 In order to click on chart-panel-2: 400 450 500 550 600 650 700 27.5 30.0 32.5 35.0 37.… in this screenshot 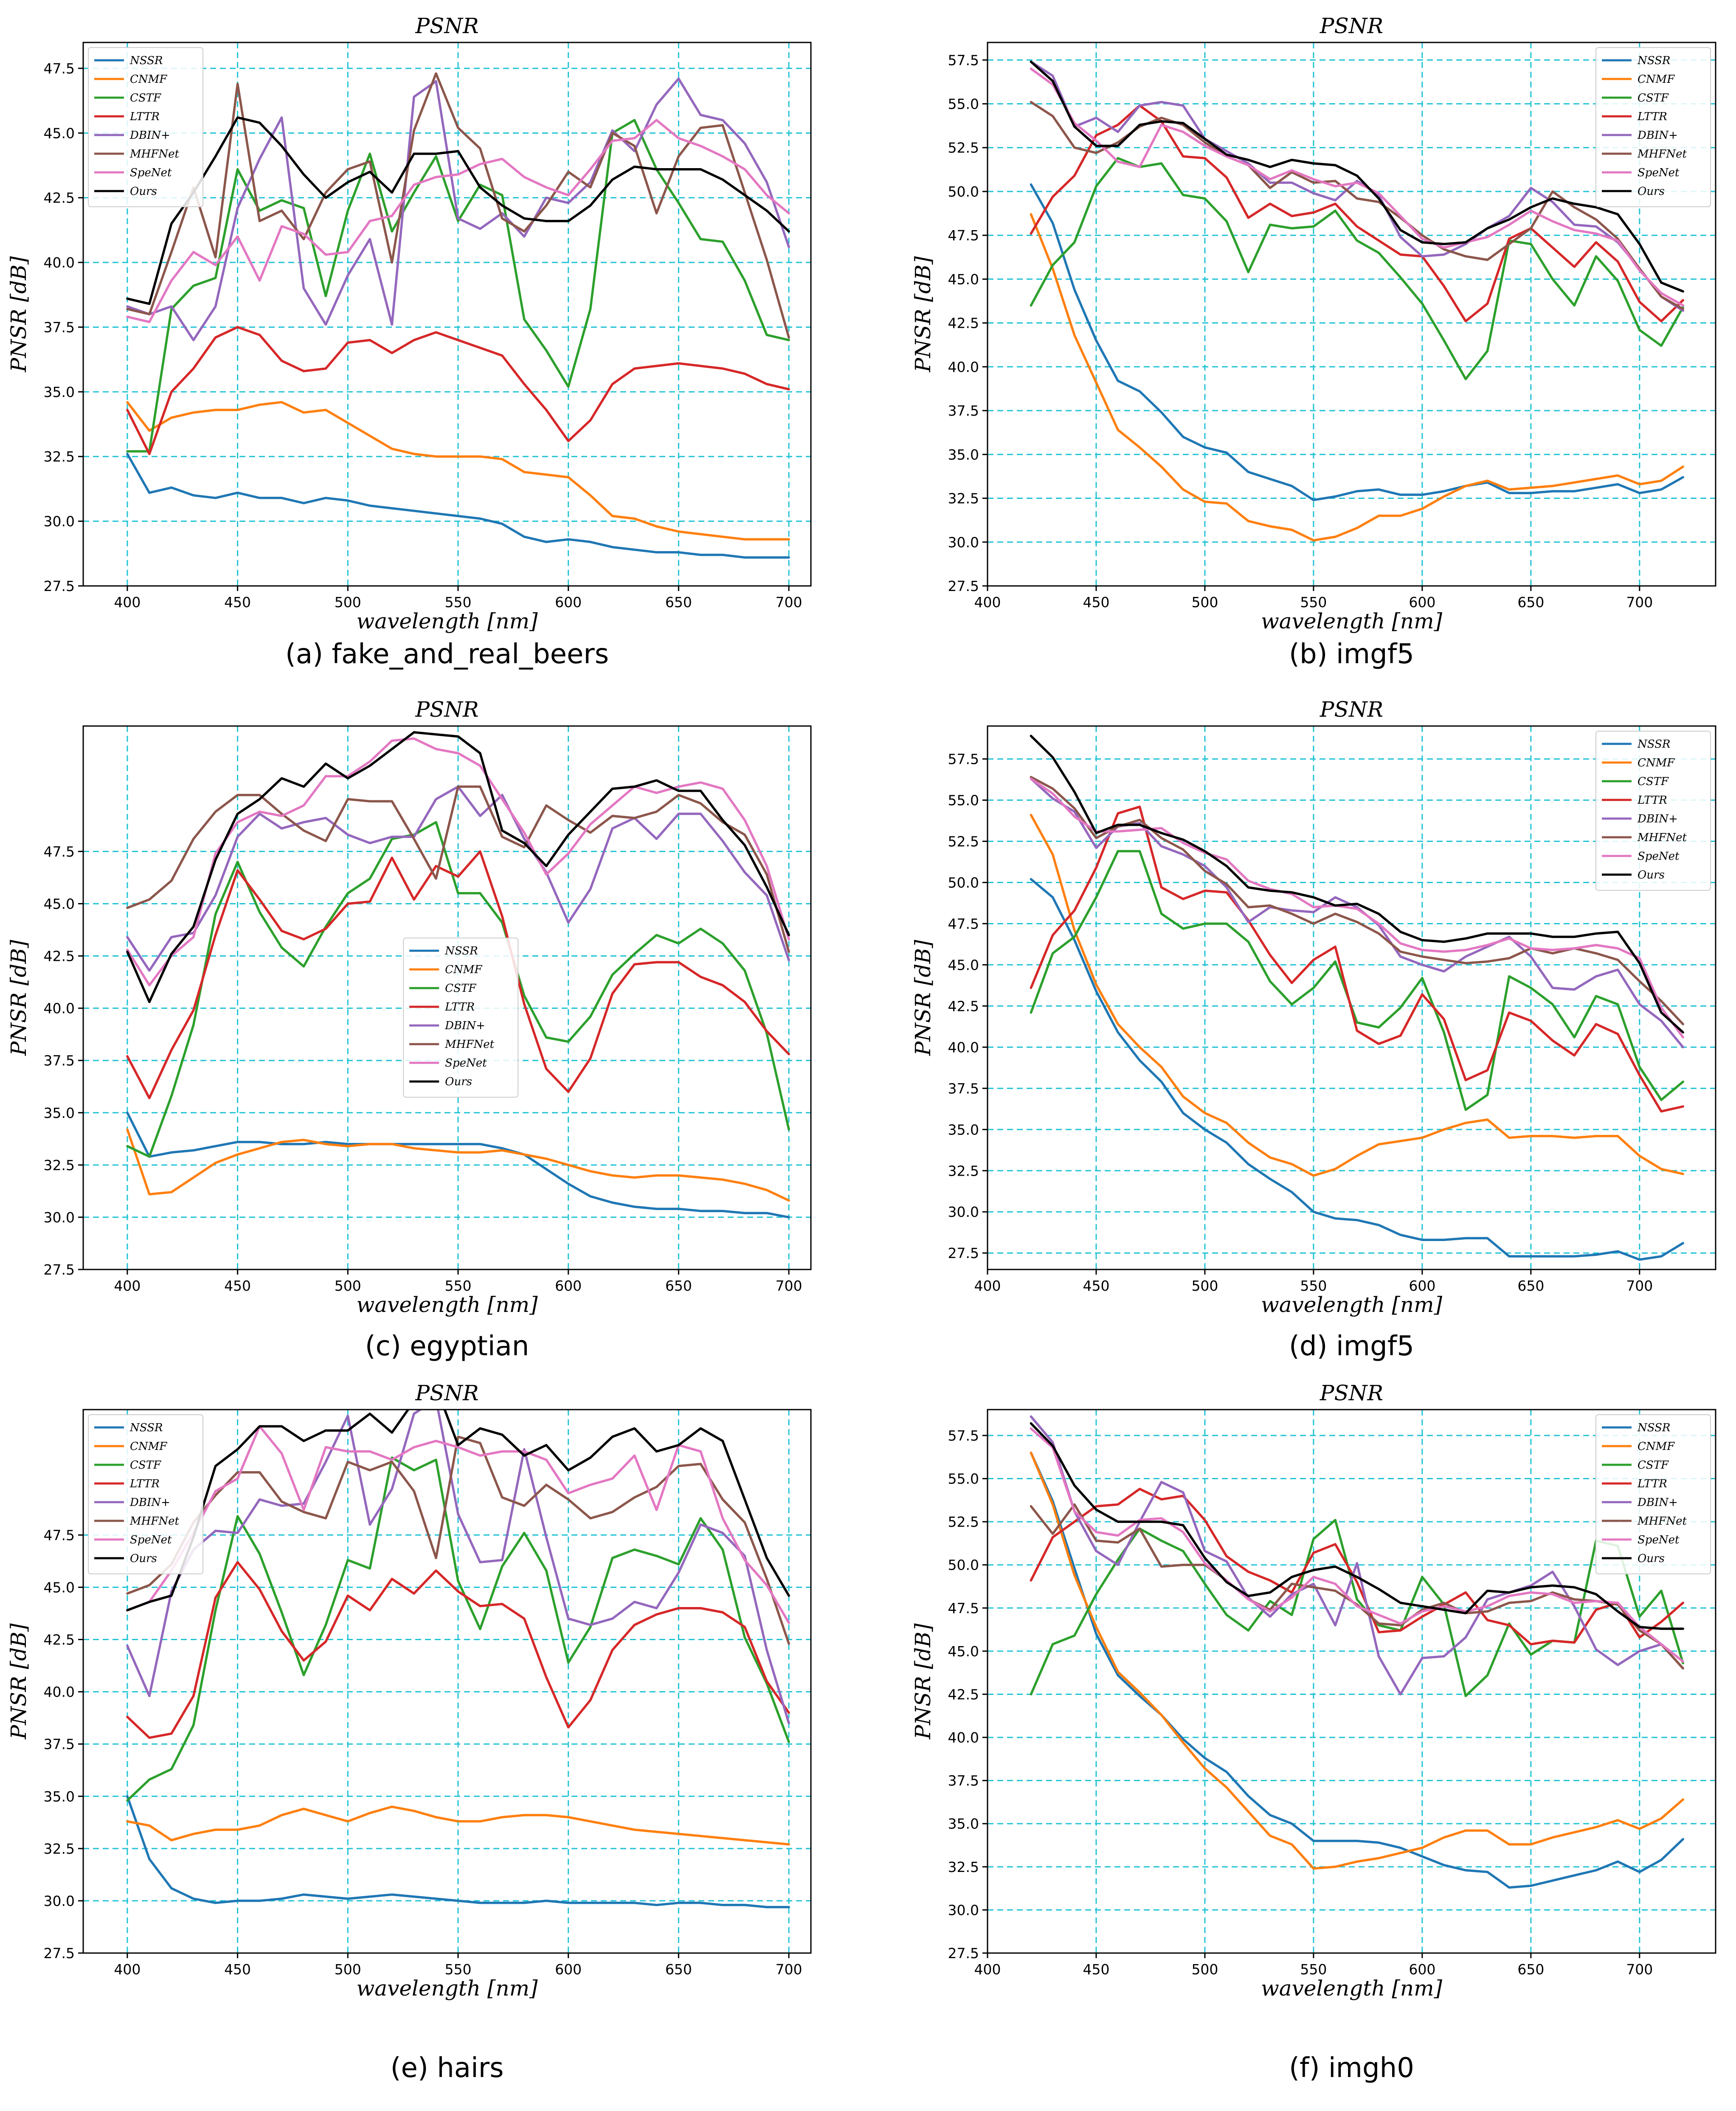, I will do `click(1314, 342)`.